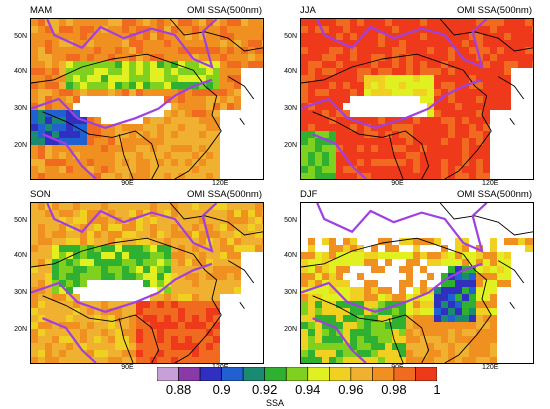  Describe the element at coordinates (351, 389) in the screenshot. I see `colorbar-tick-label: 0.96` at that location.